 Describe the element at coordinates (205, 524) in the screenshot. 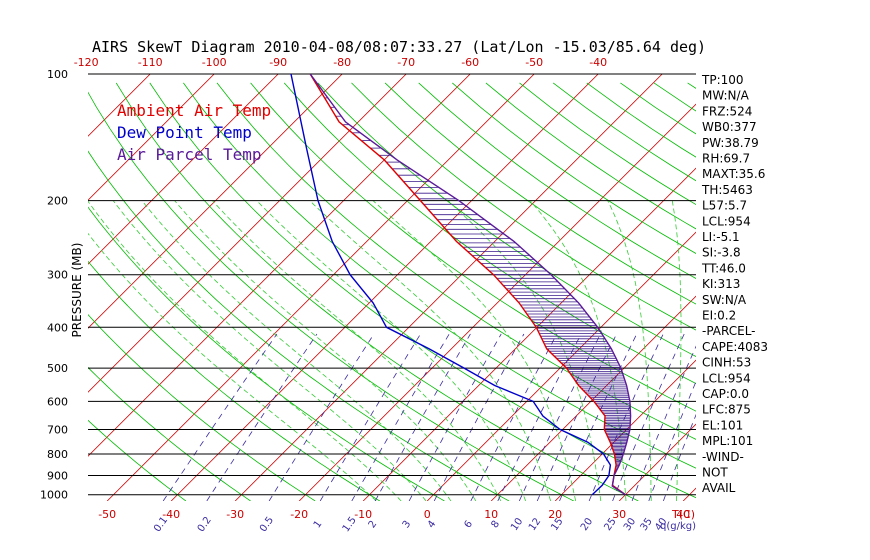

I see `mixing-ratio-tick-label: 0.2` at that location.